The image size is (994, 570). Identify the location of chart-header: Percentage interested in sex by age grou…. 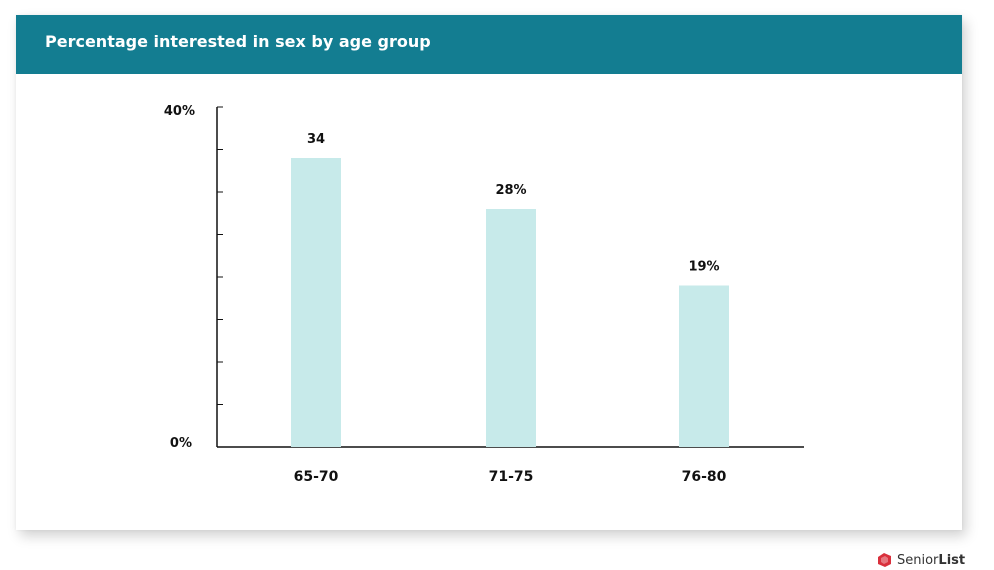
(489, 44).